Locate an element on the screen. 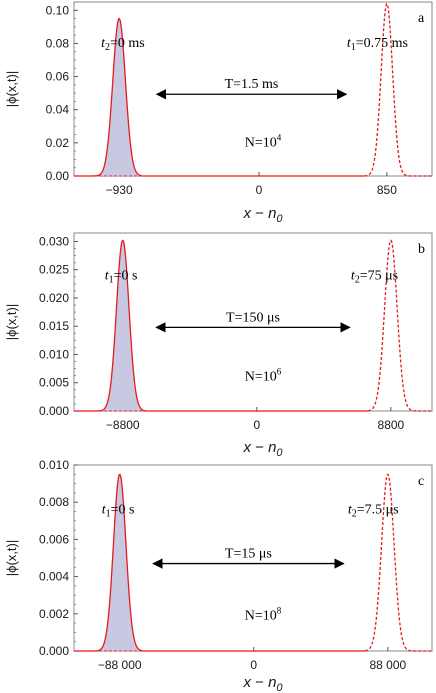 This screenshot has height=693, width=436. time-annotation-right: t2=75 μs is located at coordinates (374, 276).